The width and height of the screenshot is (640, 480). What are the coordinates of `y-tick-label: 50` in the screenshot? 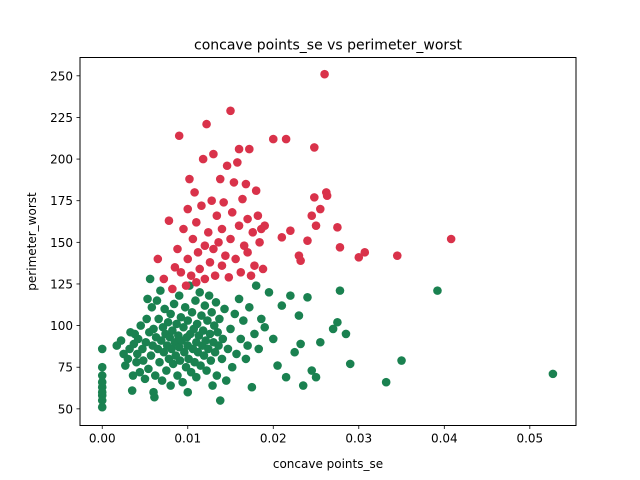 It's located at (65, 409).